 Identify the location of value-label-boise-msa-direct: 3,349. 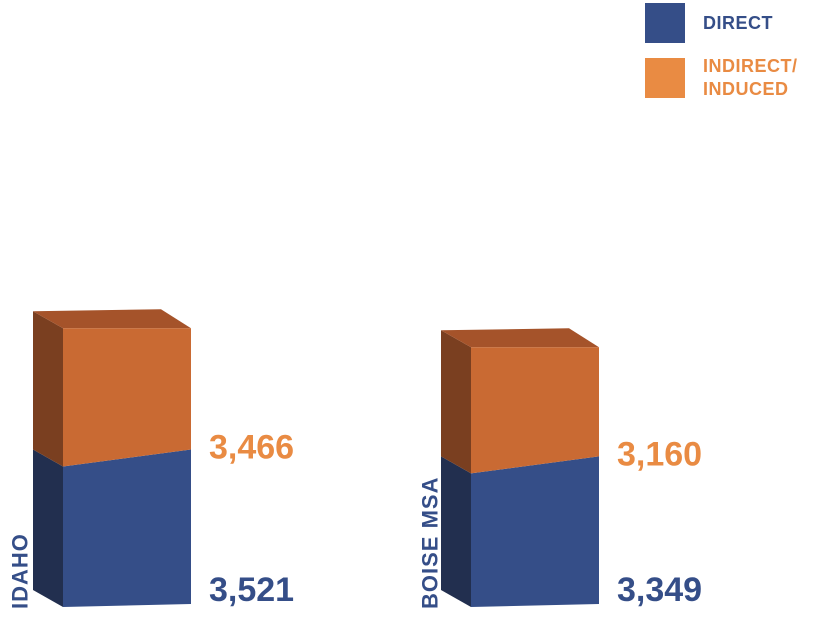
(659, 590).